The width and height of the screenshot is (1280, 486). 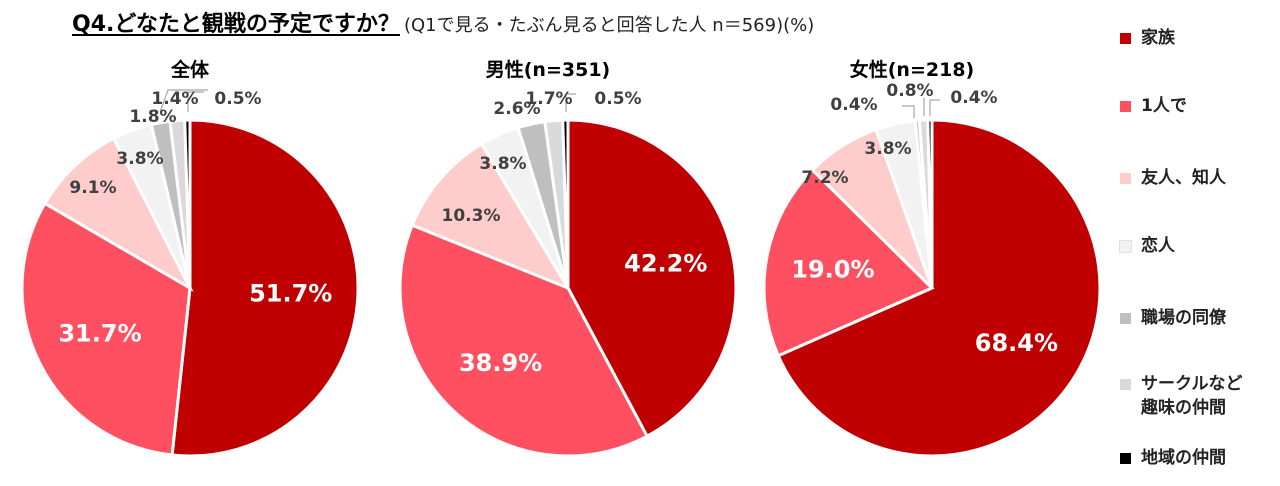 What do you see at coordinates (548, 69) in the screenshot?
I see `pie-title: 男性(n=351)` at bounding box center [548, 69].